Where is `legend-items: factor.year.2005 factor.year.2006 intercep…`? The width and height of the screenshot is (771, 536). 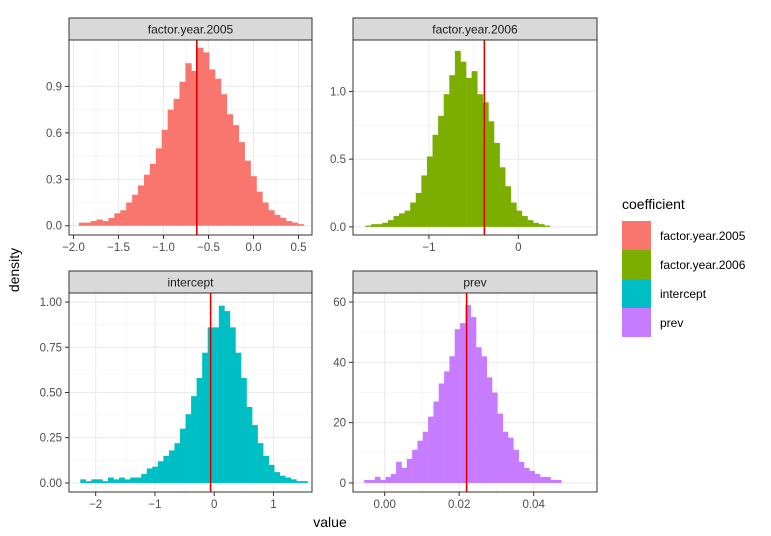 legend-items: factor.year.2005 factor.year.2006 intercep… is located at coordinates (684, 279).